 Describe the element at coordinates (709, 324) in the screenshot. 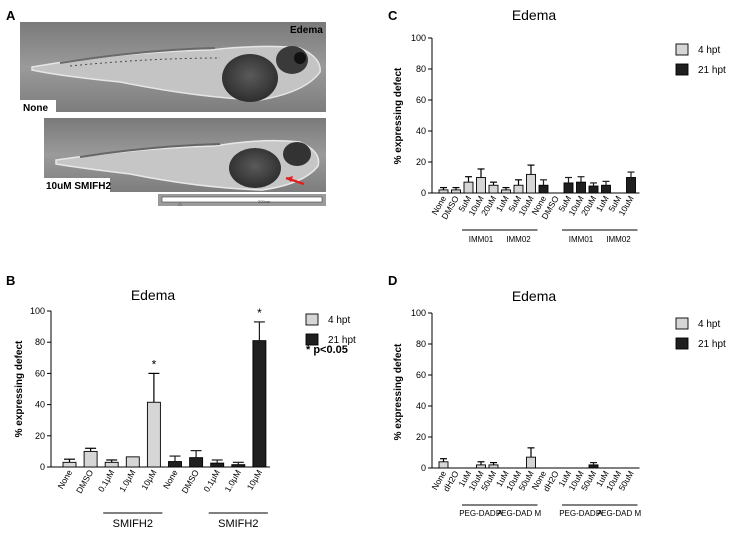

I see `panel-d-legend-label: 4 hpt` at that location.